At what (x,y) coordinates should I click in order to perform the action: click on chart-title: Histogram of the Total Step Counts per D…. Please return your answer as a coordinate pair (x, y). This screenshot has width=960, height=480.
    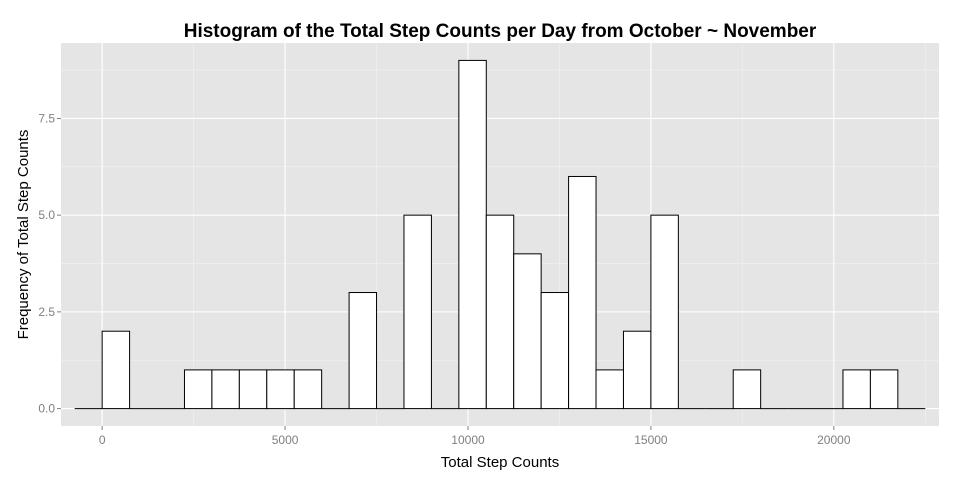
    Looking at the image, I should click on (500, 31).